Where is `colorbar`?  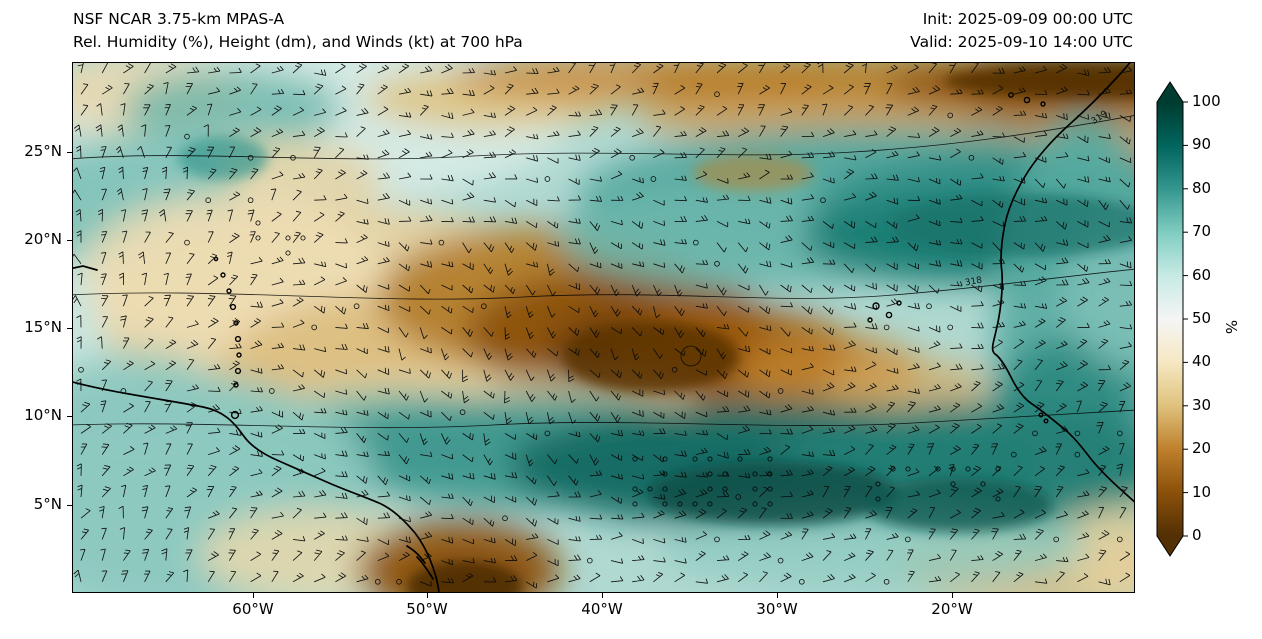 colorbar is located at coordinates (1172, 319).